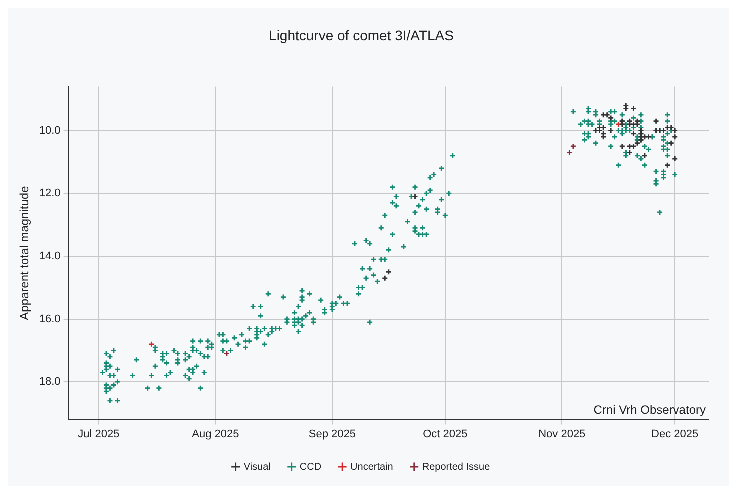 This screenshot has height=494, width=737. Describe the element at coordinates (50, 194) in the screenshot. I see `y-tick-label: 12.0` at that location.